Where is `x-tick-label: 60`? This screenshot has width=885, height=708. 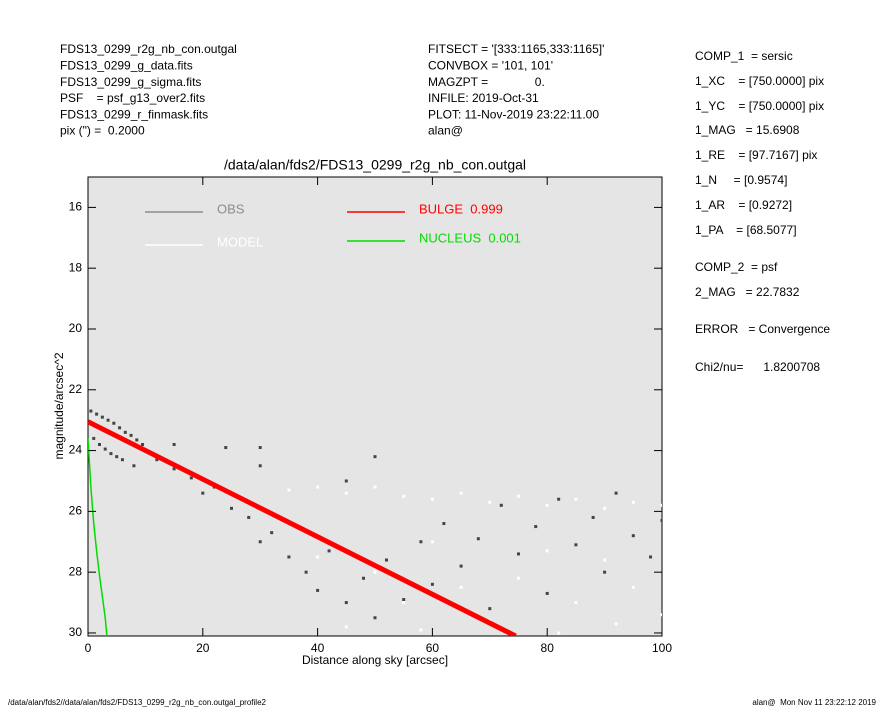 x-tick-label: 60 is located at coordinates (433, 648).